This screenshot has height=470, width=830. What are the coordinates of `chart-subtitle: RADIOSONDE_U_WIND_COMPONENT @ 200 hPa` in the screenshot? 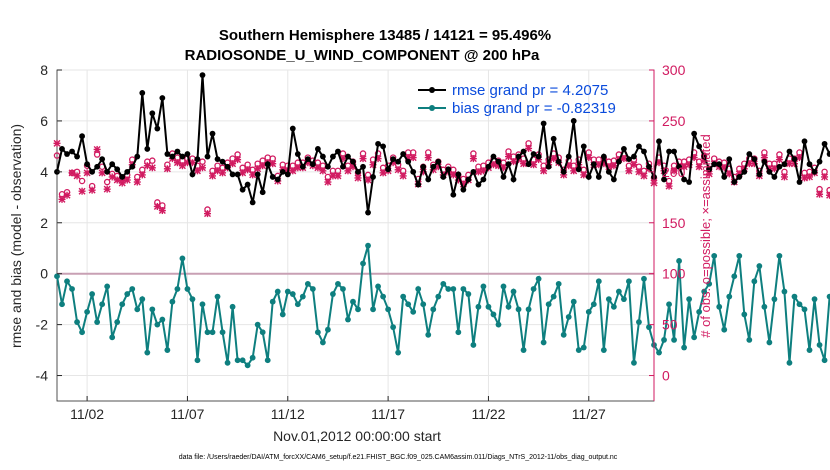 It's located at (362, 55).